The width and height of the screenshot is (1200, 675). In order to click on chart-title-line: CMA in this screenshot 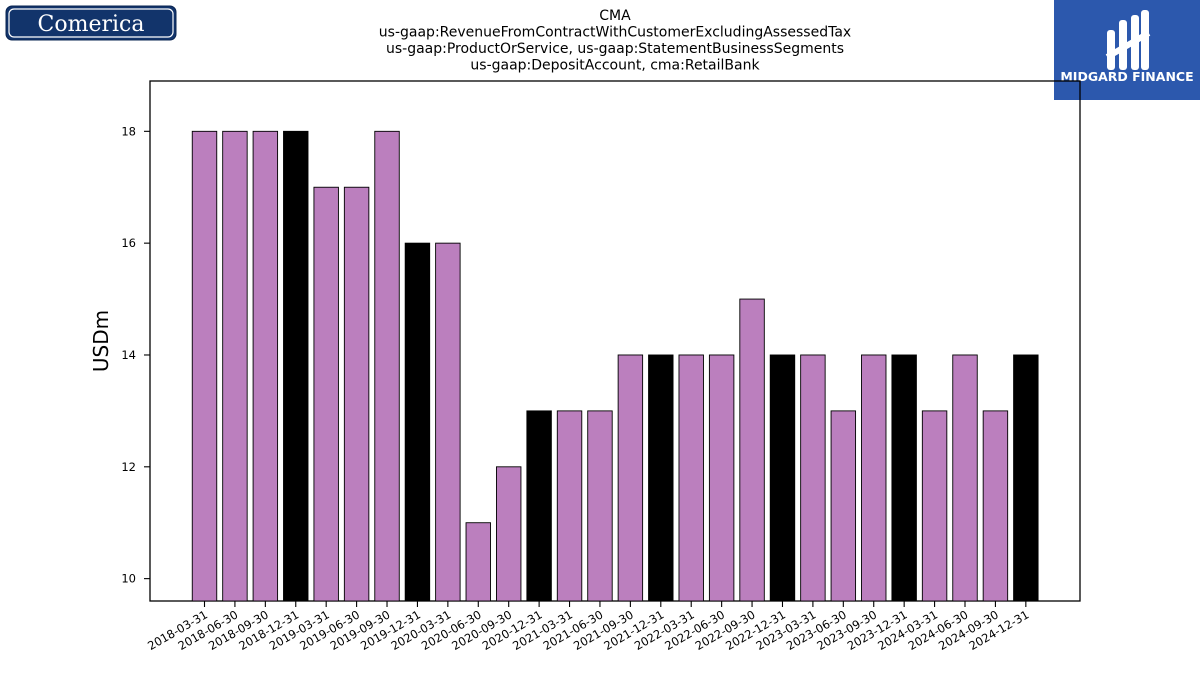, I will do `click(615, 16)`.